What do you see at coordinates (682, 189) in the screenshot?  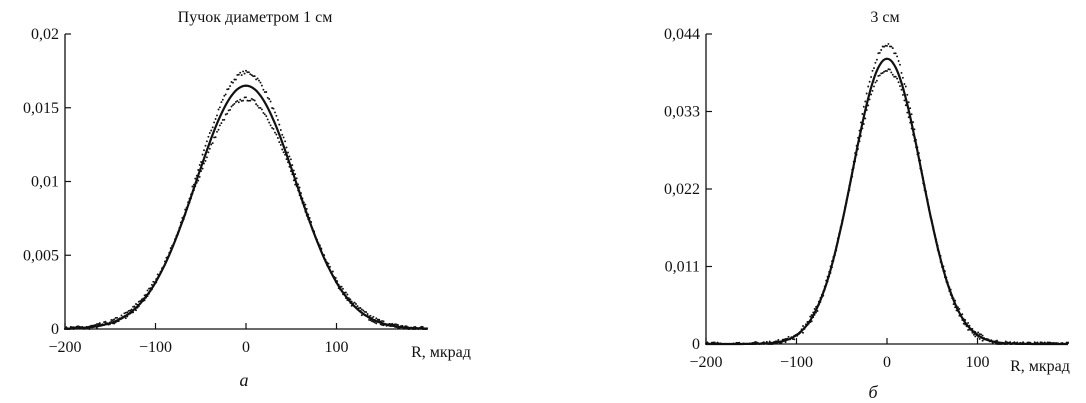 I see `y-tick-label: 0,022` at bounding box center [682, 189].